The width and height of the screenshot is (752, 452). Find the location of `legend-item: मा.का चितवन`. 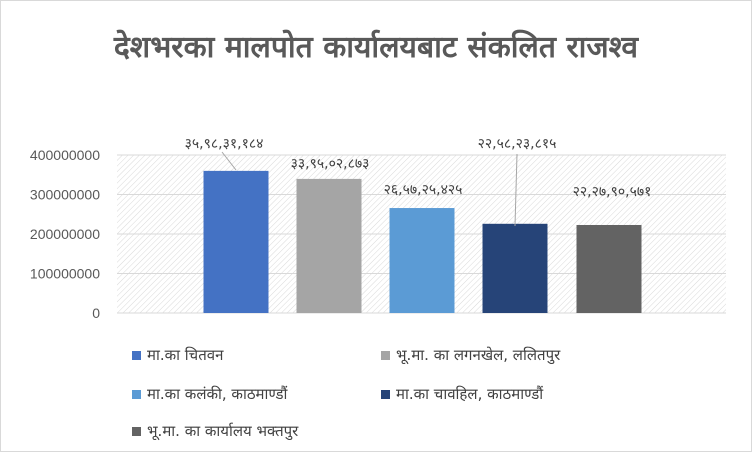

legend-item: मा.का चितवन is located at coordinates (177, 355).